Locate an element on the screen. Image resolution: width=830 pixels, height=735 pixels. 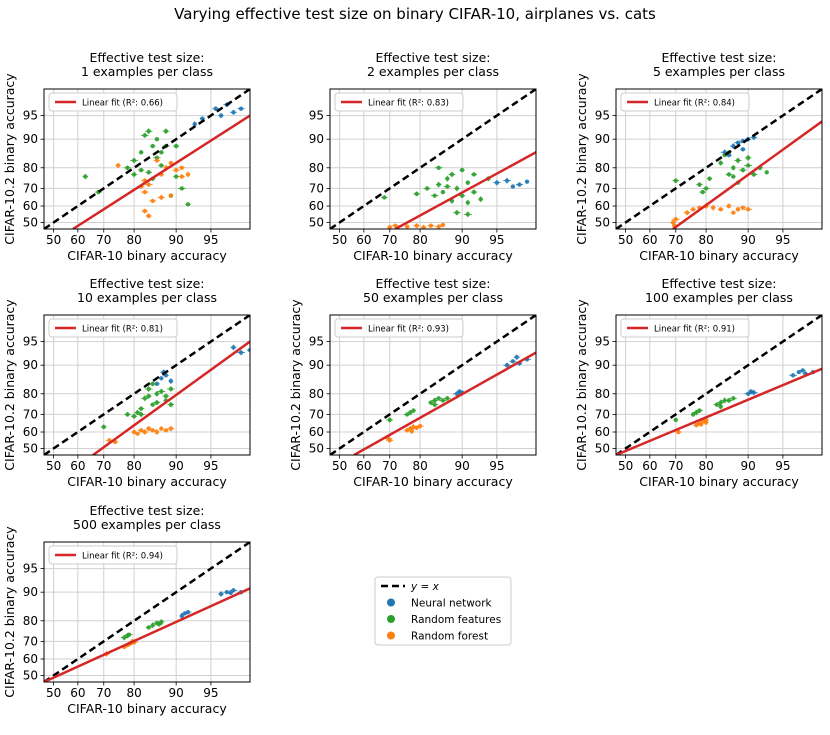
y-tick-label: 90 is located at coordinates (316, 365).